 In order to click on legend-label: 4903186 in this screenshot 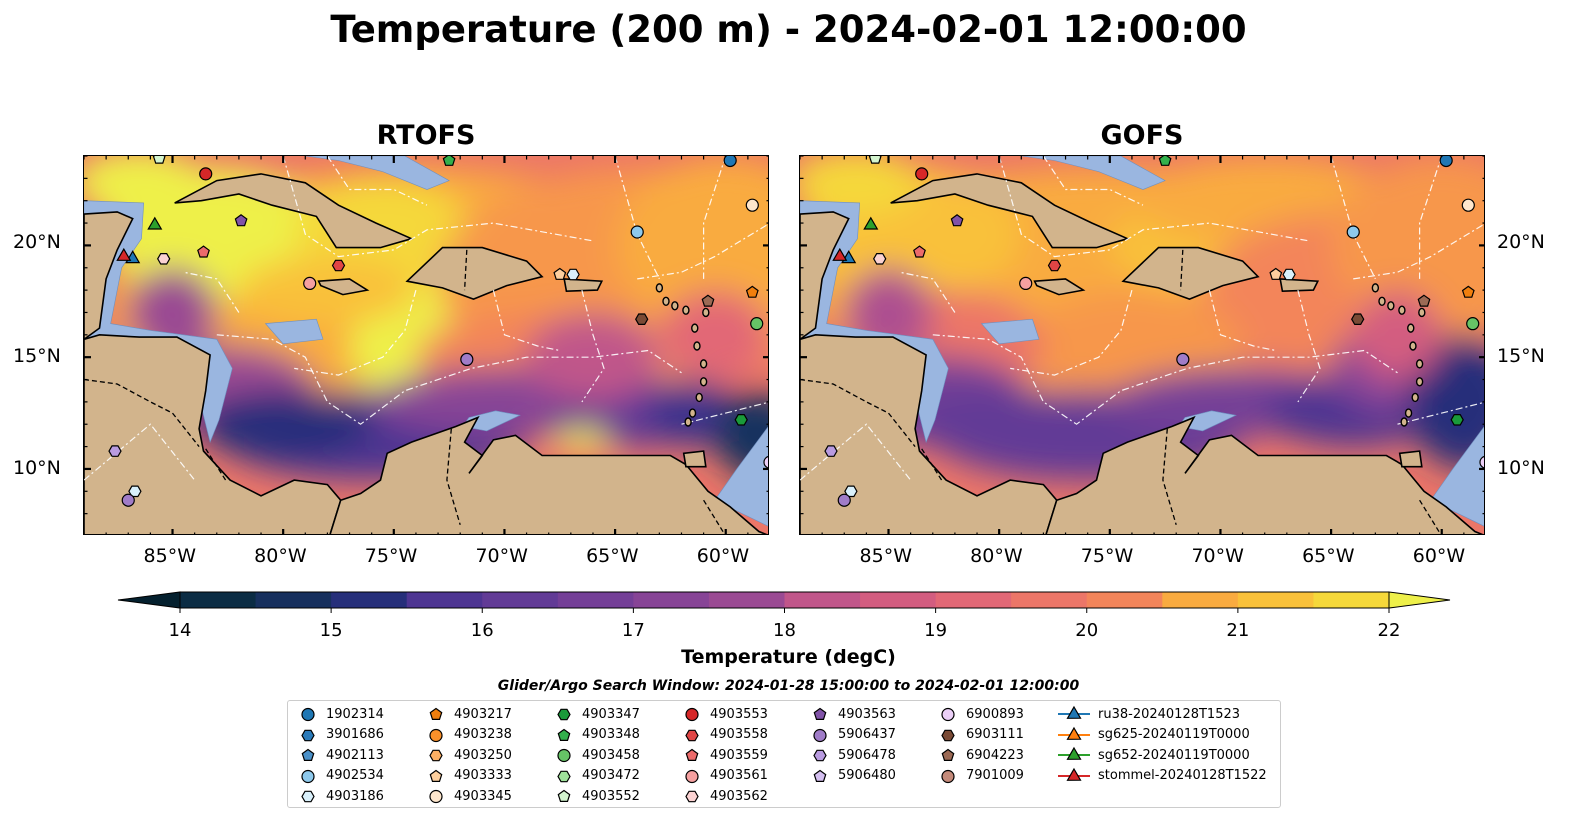, I will do `click(355, 796)`.